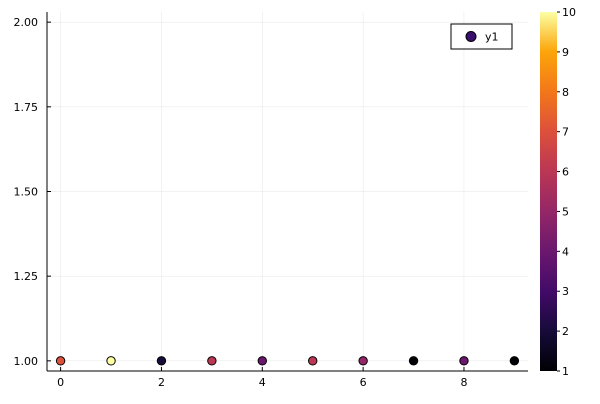 The width and height of the screenshot is (600, 404). I want to click on colorbar-gradient, so click(548, 191).